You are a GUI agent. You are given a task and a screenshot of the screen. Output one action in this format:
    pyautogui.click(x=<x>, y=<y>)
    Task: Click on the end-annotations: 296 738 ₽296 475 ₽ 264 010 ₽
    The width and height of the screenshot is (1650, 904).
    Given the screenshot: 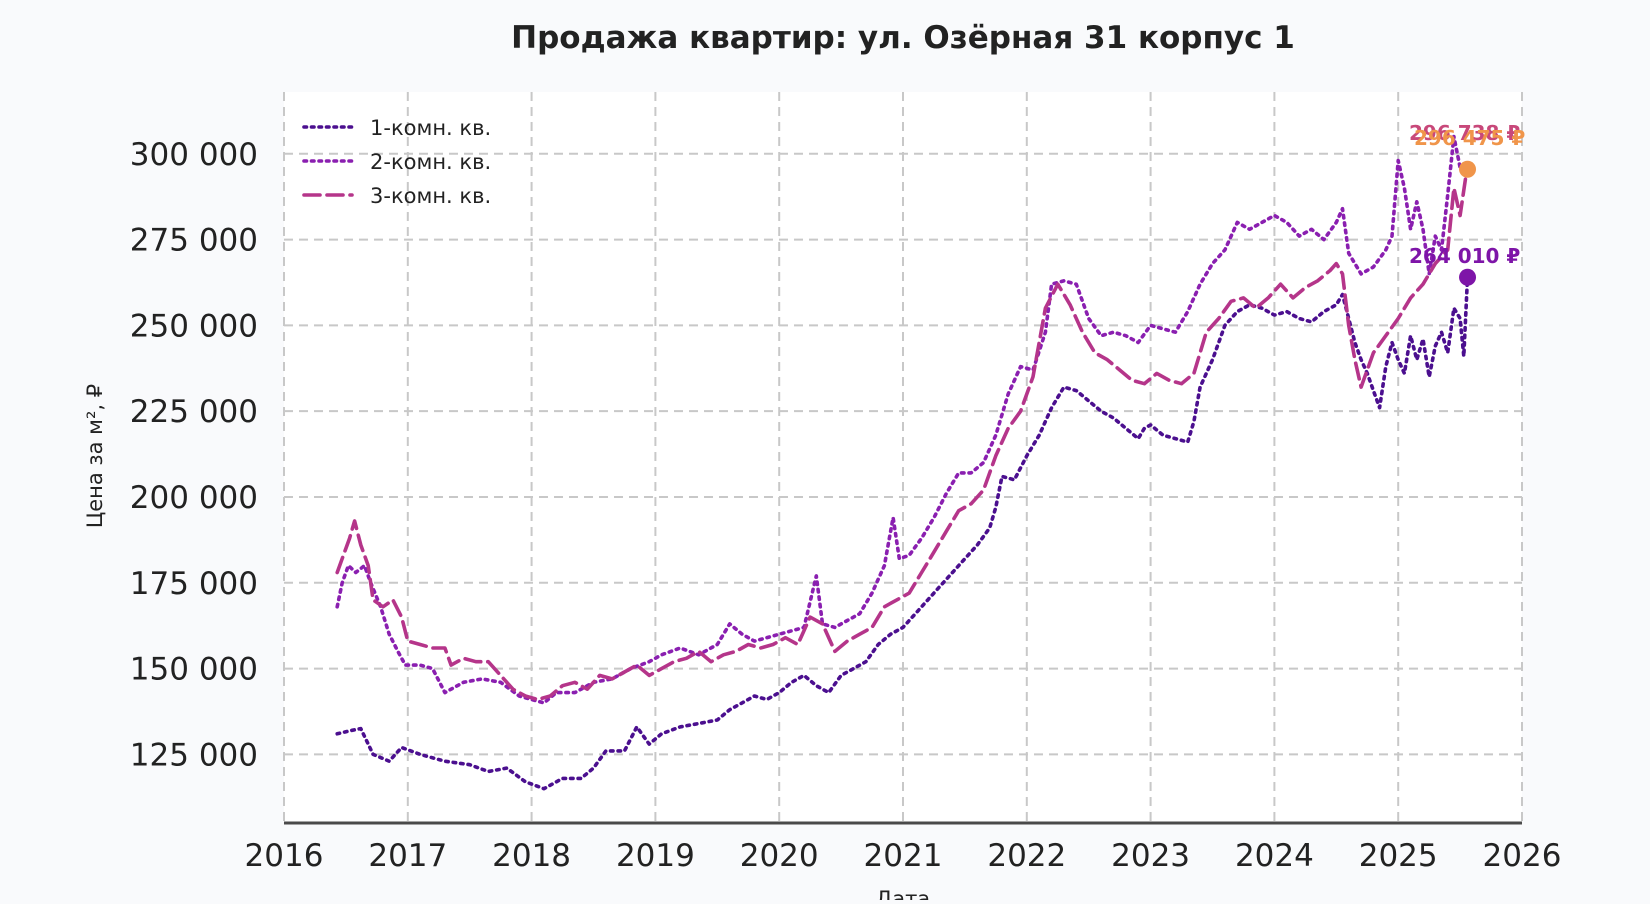 What is the action you would take?
    pyautogui.click(x=1467, y=203)
    